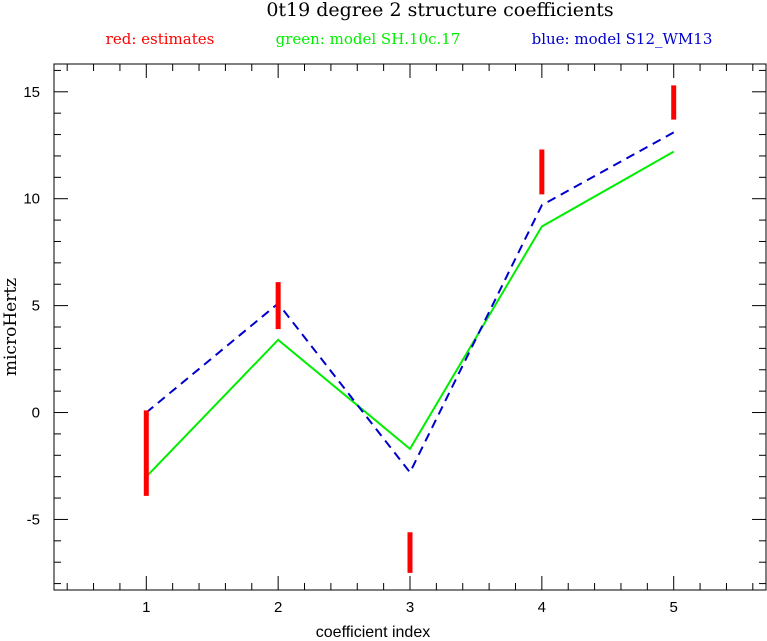 The image size is (767, 641). What do you see at coordinates (36, 306) in the screenshot?
I see `y-tick-label: 5` at bounding box center [36, 306].